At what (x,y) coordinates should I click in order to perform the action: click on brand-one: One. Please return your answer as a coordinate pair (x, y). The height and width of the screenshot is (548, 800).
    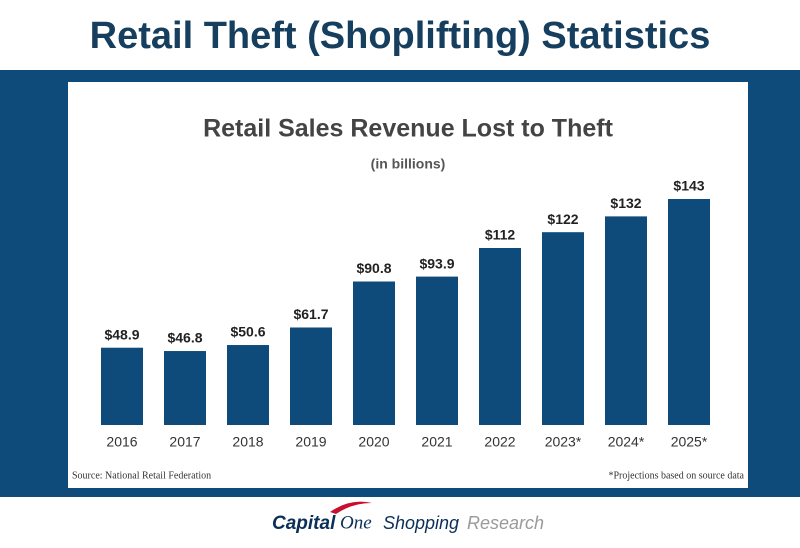
    Looking at the image, I should click on (356, 522).